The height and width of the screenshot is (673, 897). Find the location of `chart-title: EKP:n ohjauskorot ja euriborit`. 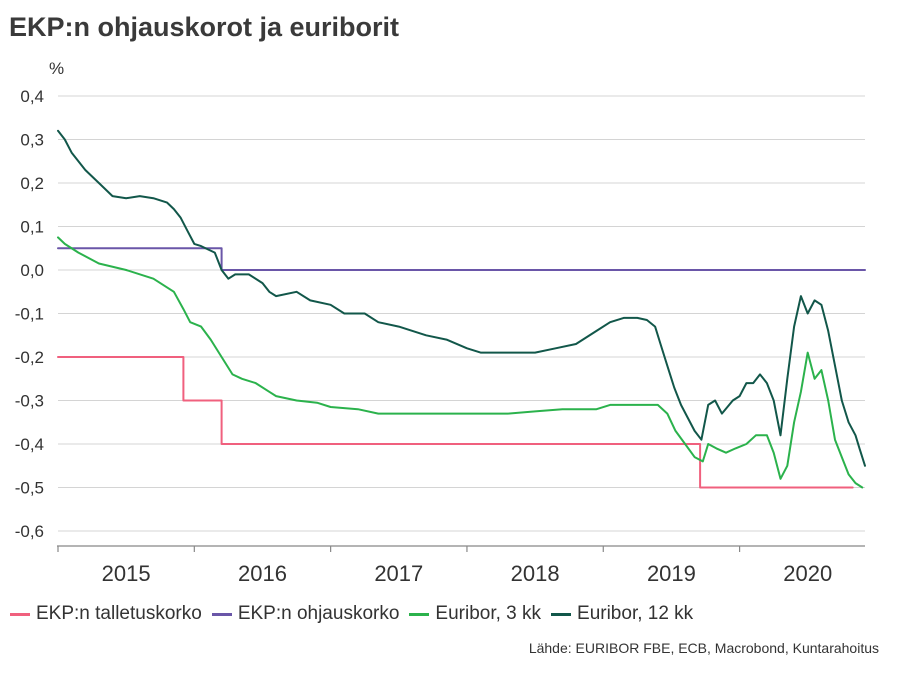

chart-title: EKP:n ohjauskorot ja euriborit is located at coordinates (204, 27).